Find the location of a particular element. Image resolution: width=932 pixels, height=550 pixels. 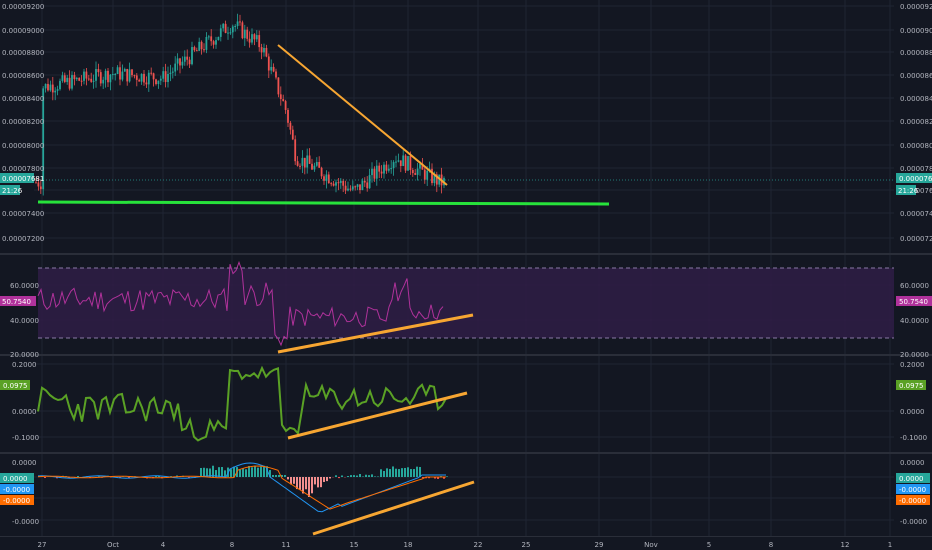

rsi-trendline is located at coordinates (375, 333).